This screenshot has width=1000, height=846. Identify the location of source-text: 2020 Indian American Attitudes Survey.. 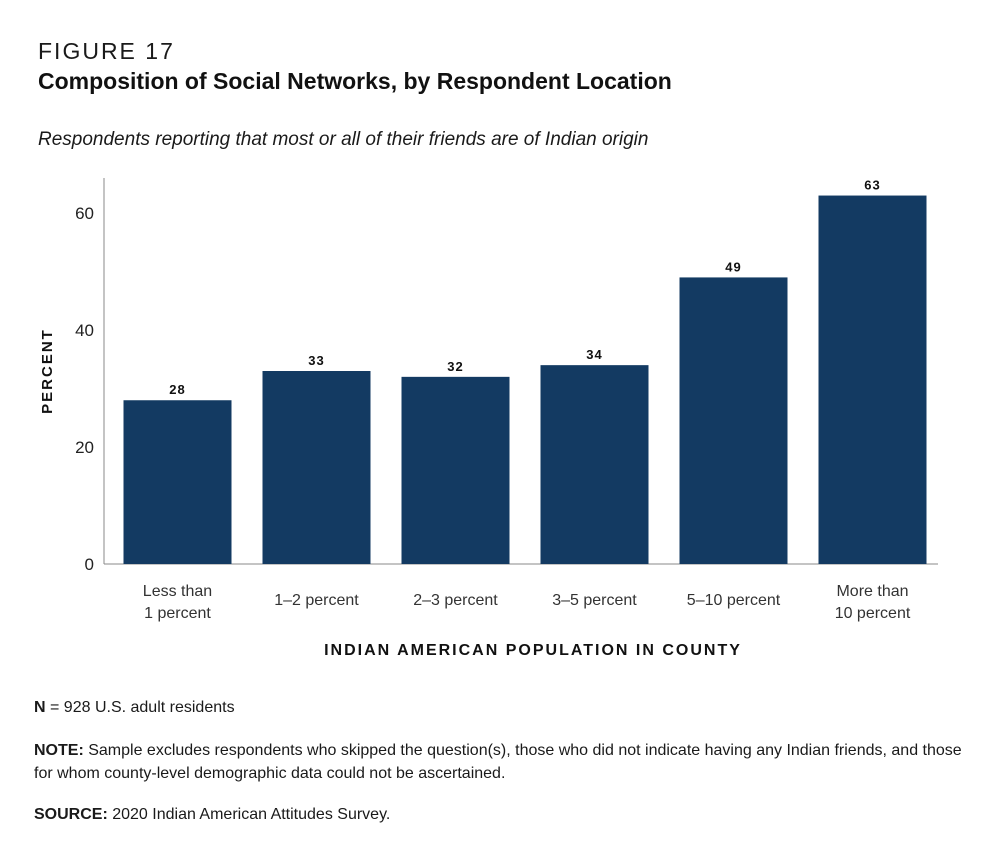
(249, 814).